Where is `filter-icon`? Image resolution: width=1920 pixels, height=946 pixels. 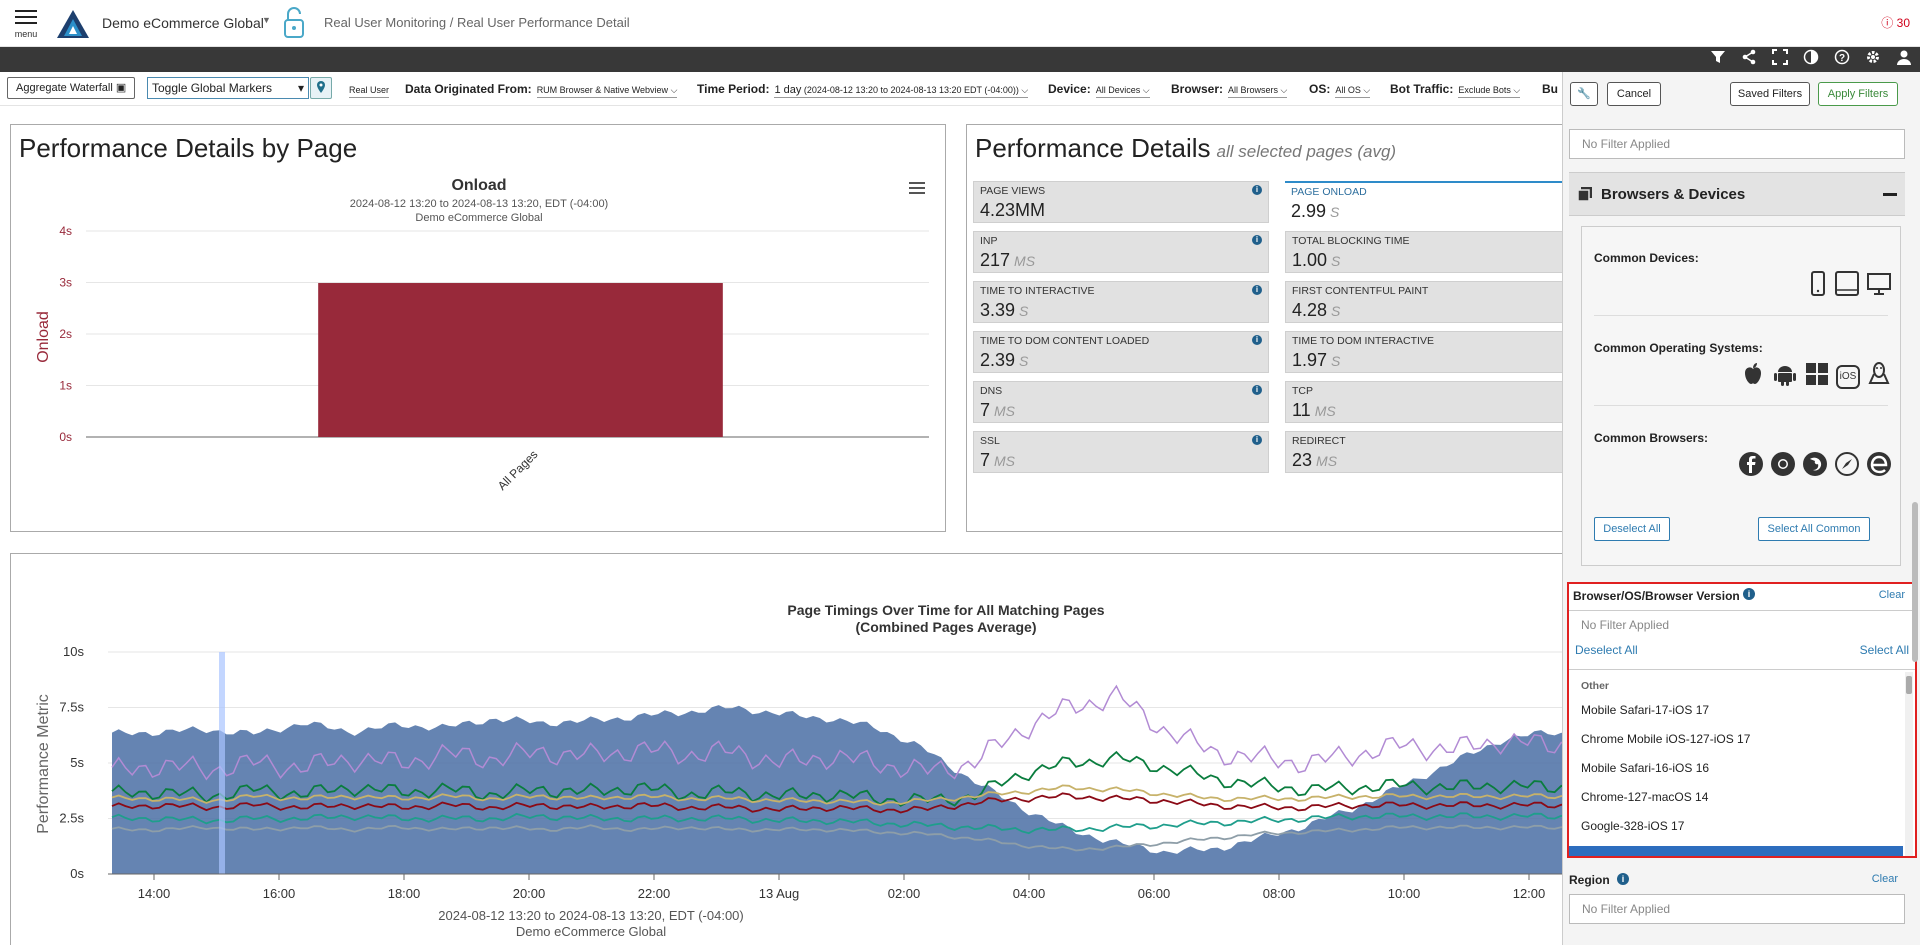
filter-icon is located at coordinates (1718, 57).